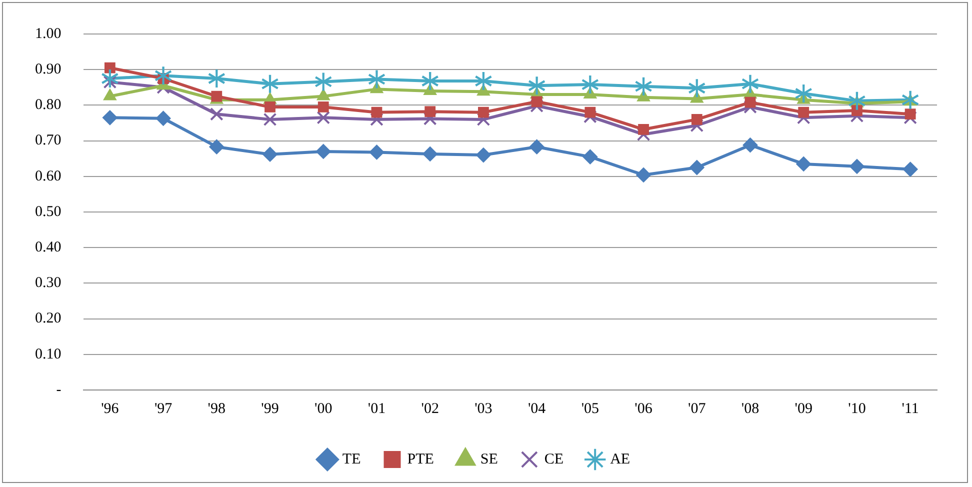  What do you see at coordinates (48, 354) in the screenshot?
I see `y-tick-label: 0.10` at bounding box center [48, 354].